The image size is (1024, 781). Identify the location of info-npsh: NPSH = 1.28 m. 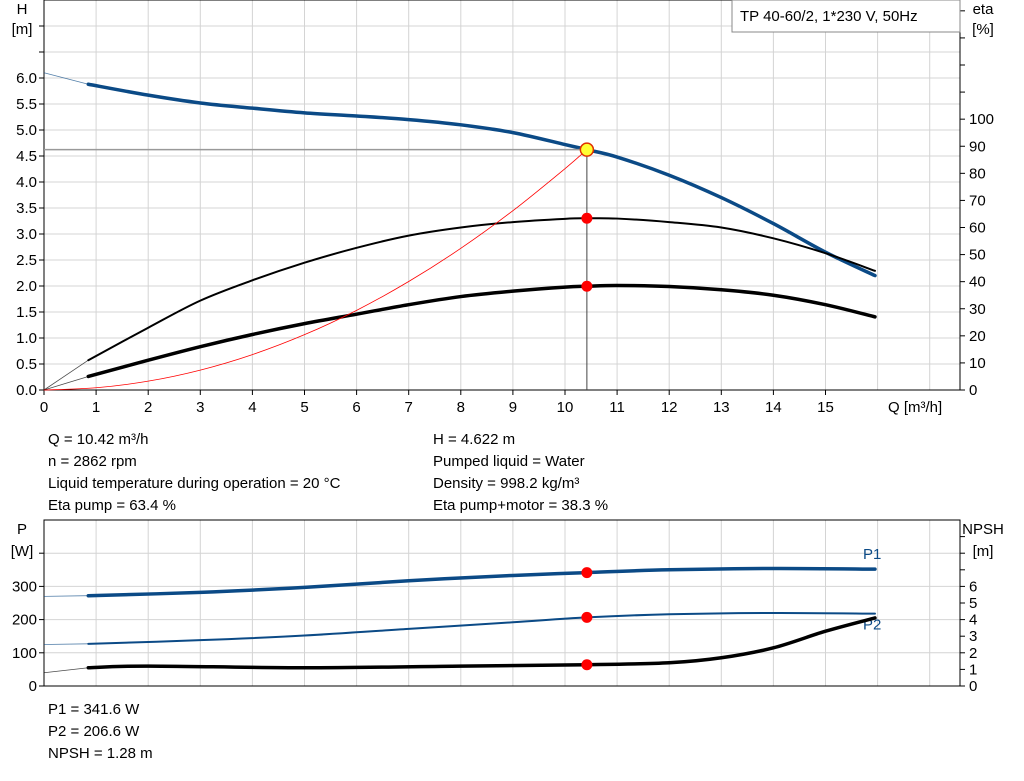
(100, 753).